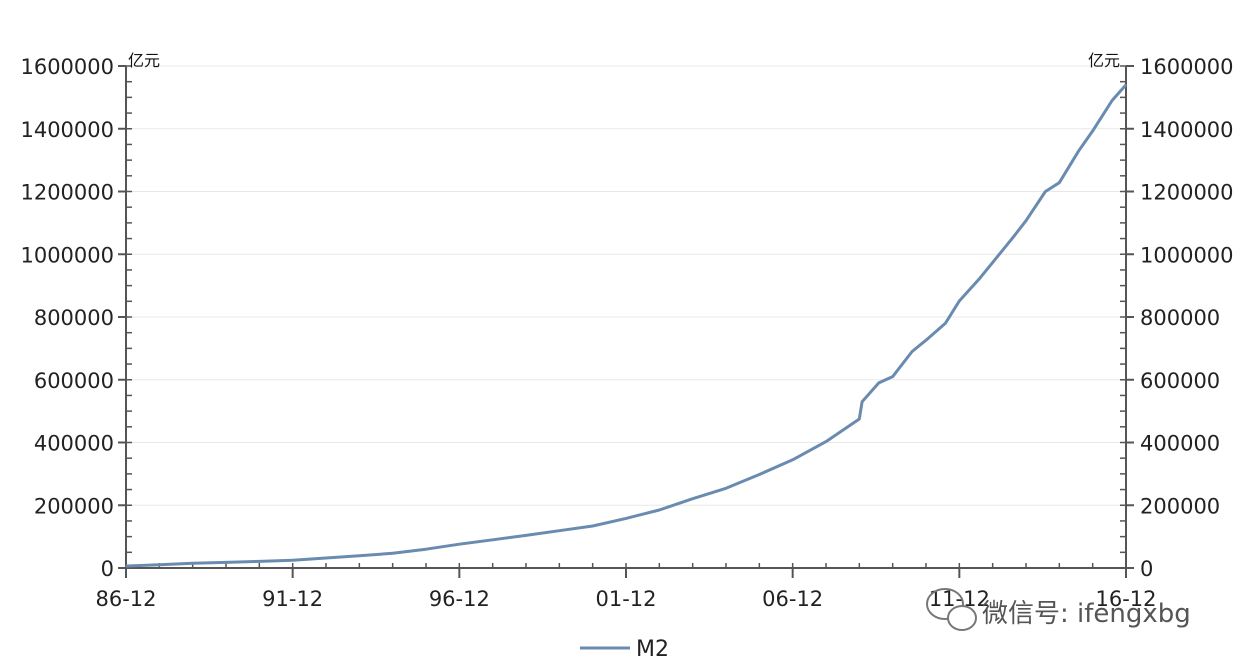 The image size is (1253, 671). Describe the element at coordinates (292, 599) in the screenshot. I see `x-tick-label: 91-12` at that location.